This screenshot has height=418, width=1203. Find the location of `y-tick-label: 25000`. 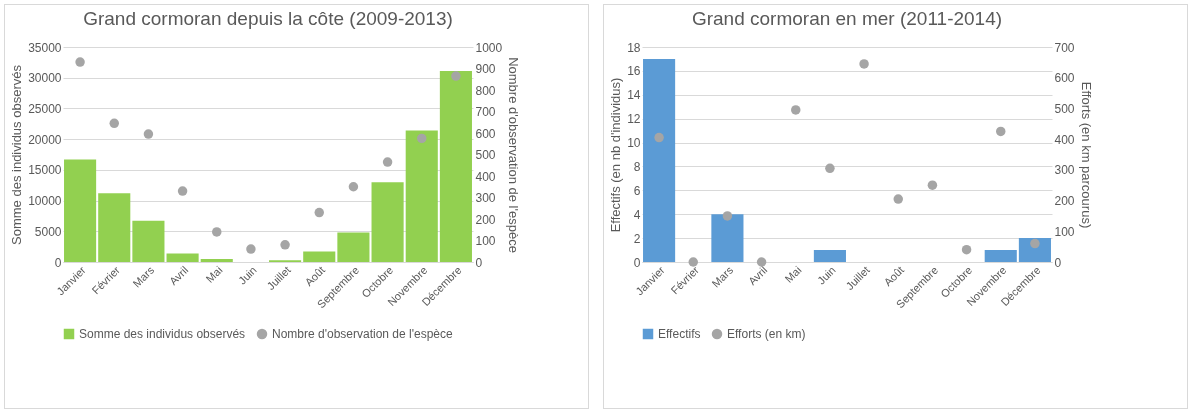

y-tick-label: 25000 is located at coordinates (45, 108).